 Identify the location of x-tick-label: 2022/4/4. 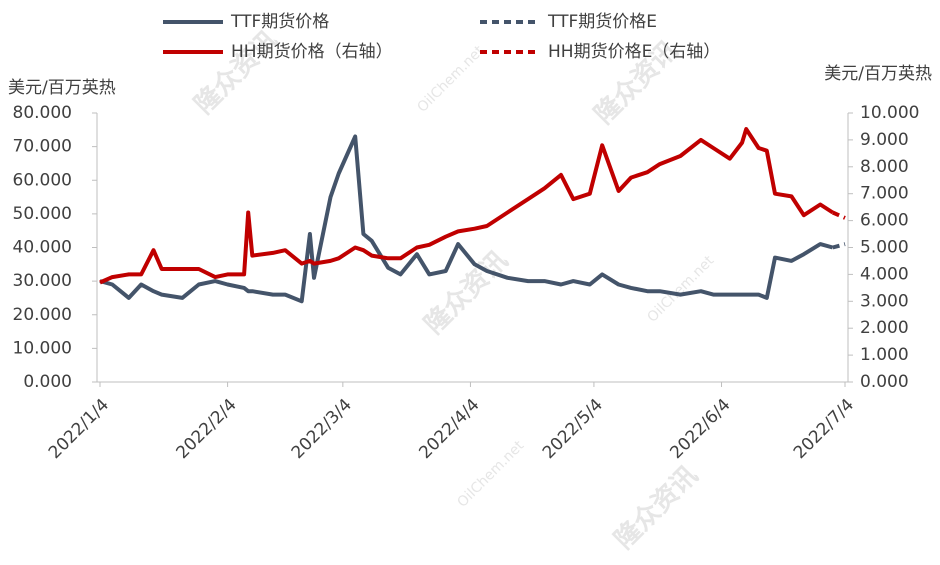
(449, 429).